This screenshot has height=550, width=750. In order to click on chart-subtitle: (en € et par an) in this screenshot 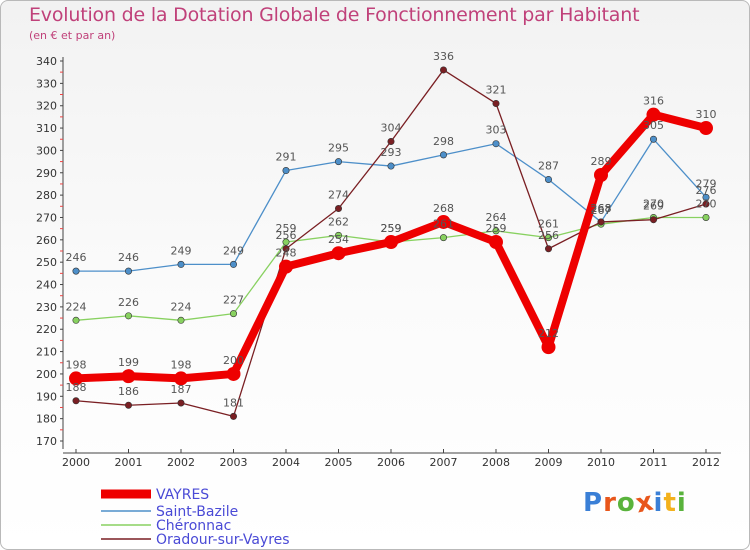, I will do `click(72, 35)`.